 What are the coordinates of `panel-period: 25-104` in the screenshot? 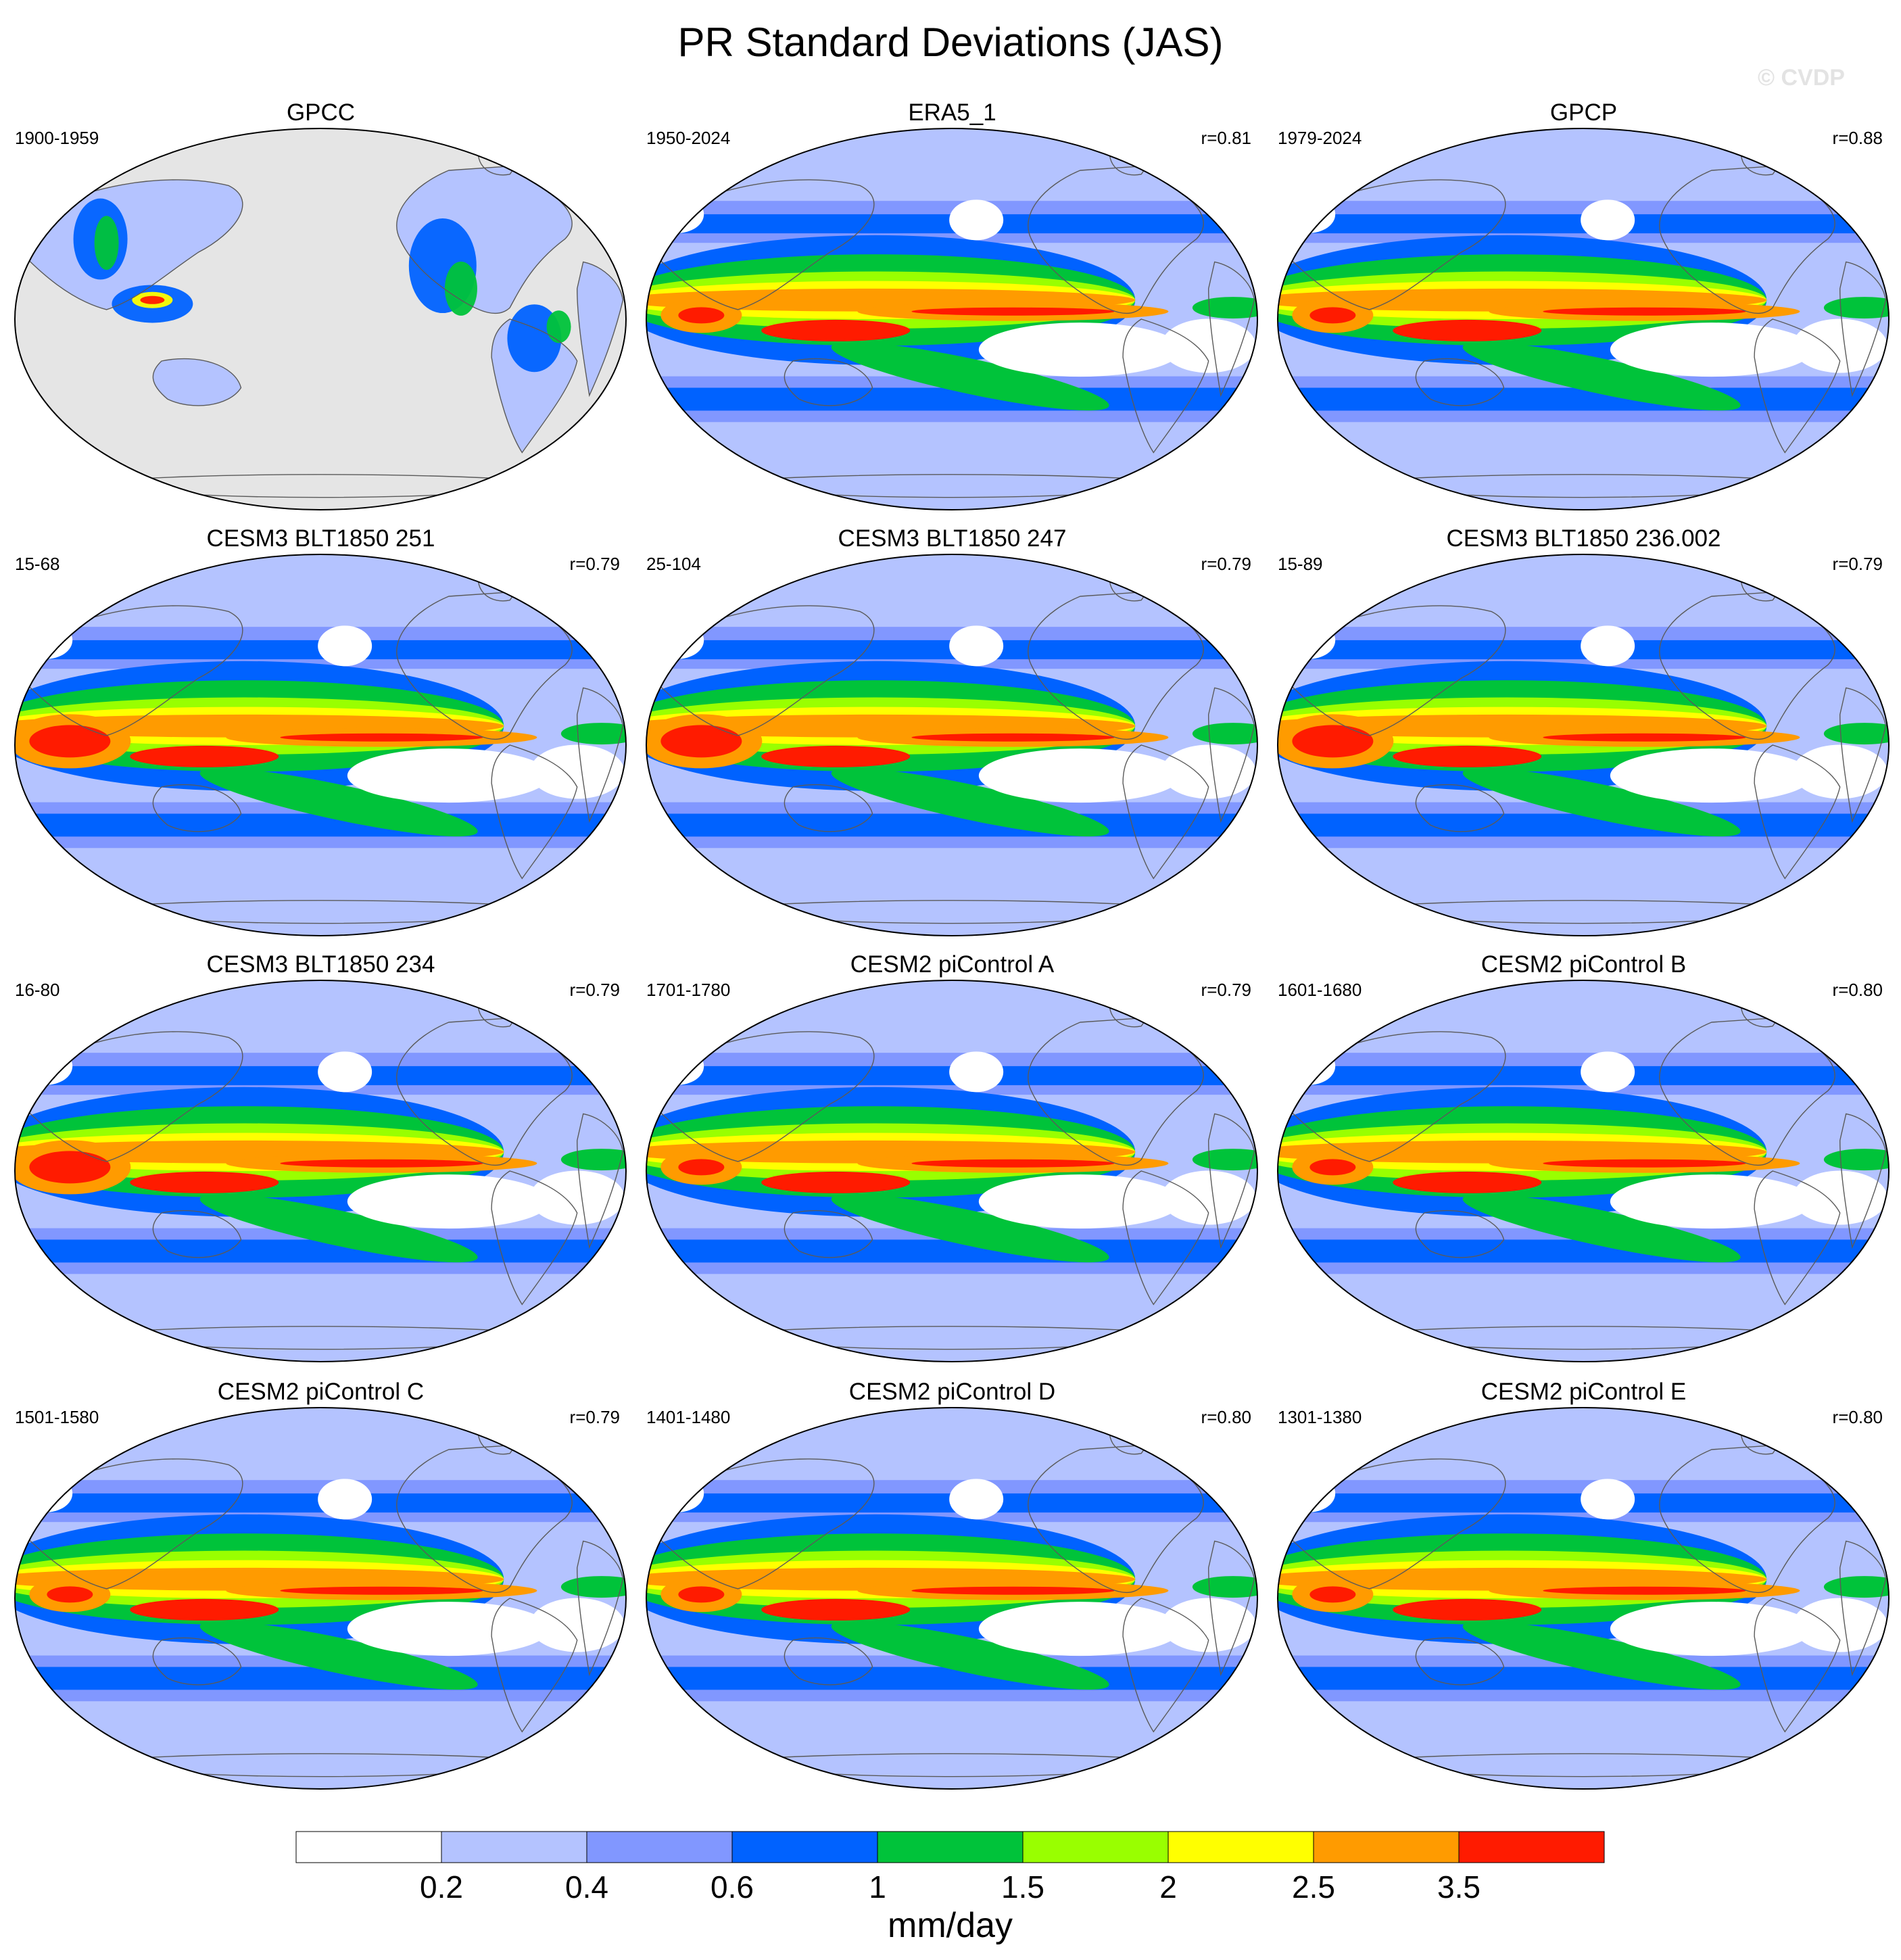 It's located at (673, 564).